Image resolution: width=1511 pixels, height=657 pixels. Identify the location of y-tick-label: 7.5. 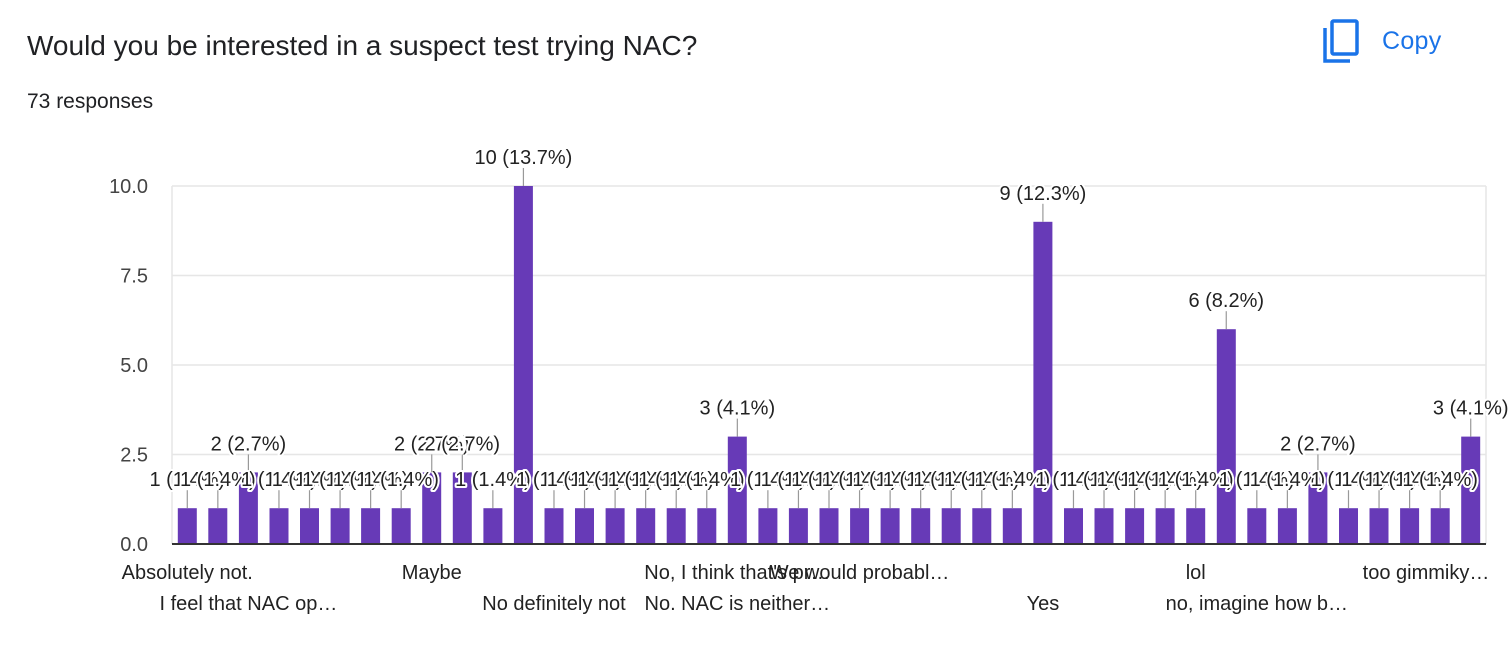
(134, 277).